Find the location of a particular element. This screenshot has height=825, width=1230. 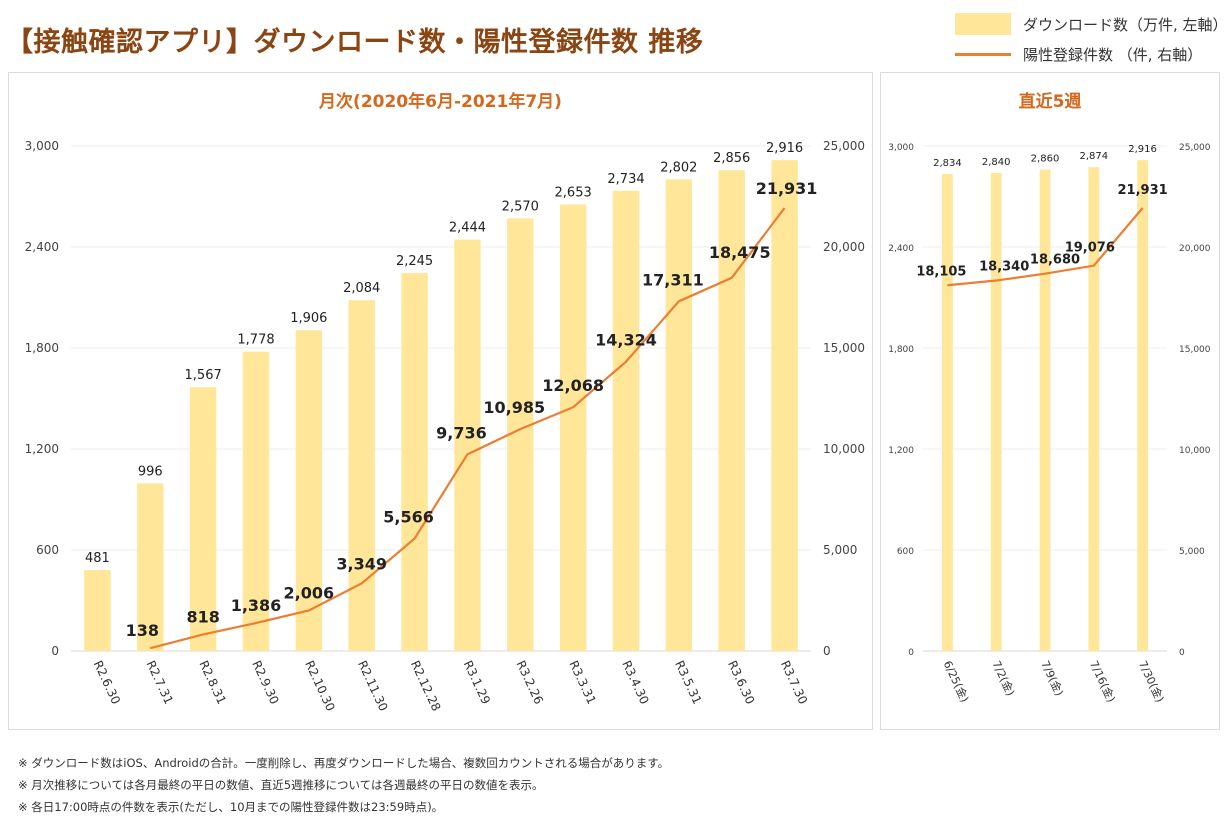

x-axis-category-label: R2.10.30 is located at coordinates (320, 685).